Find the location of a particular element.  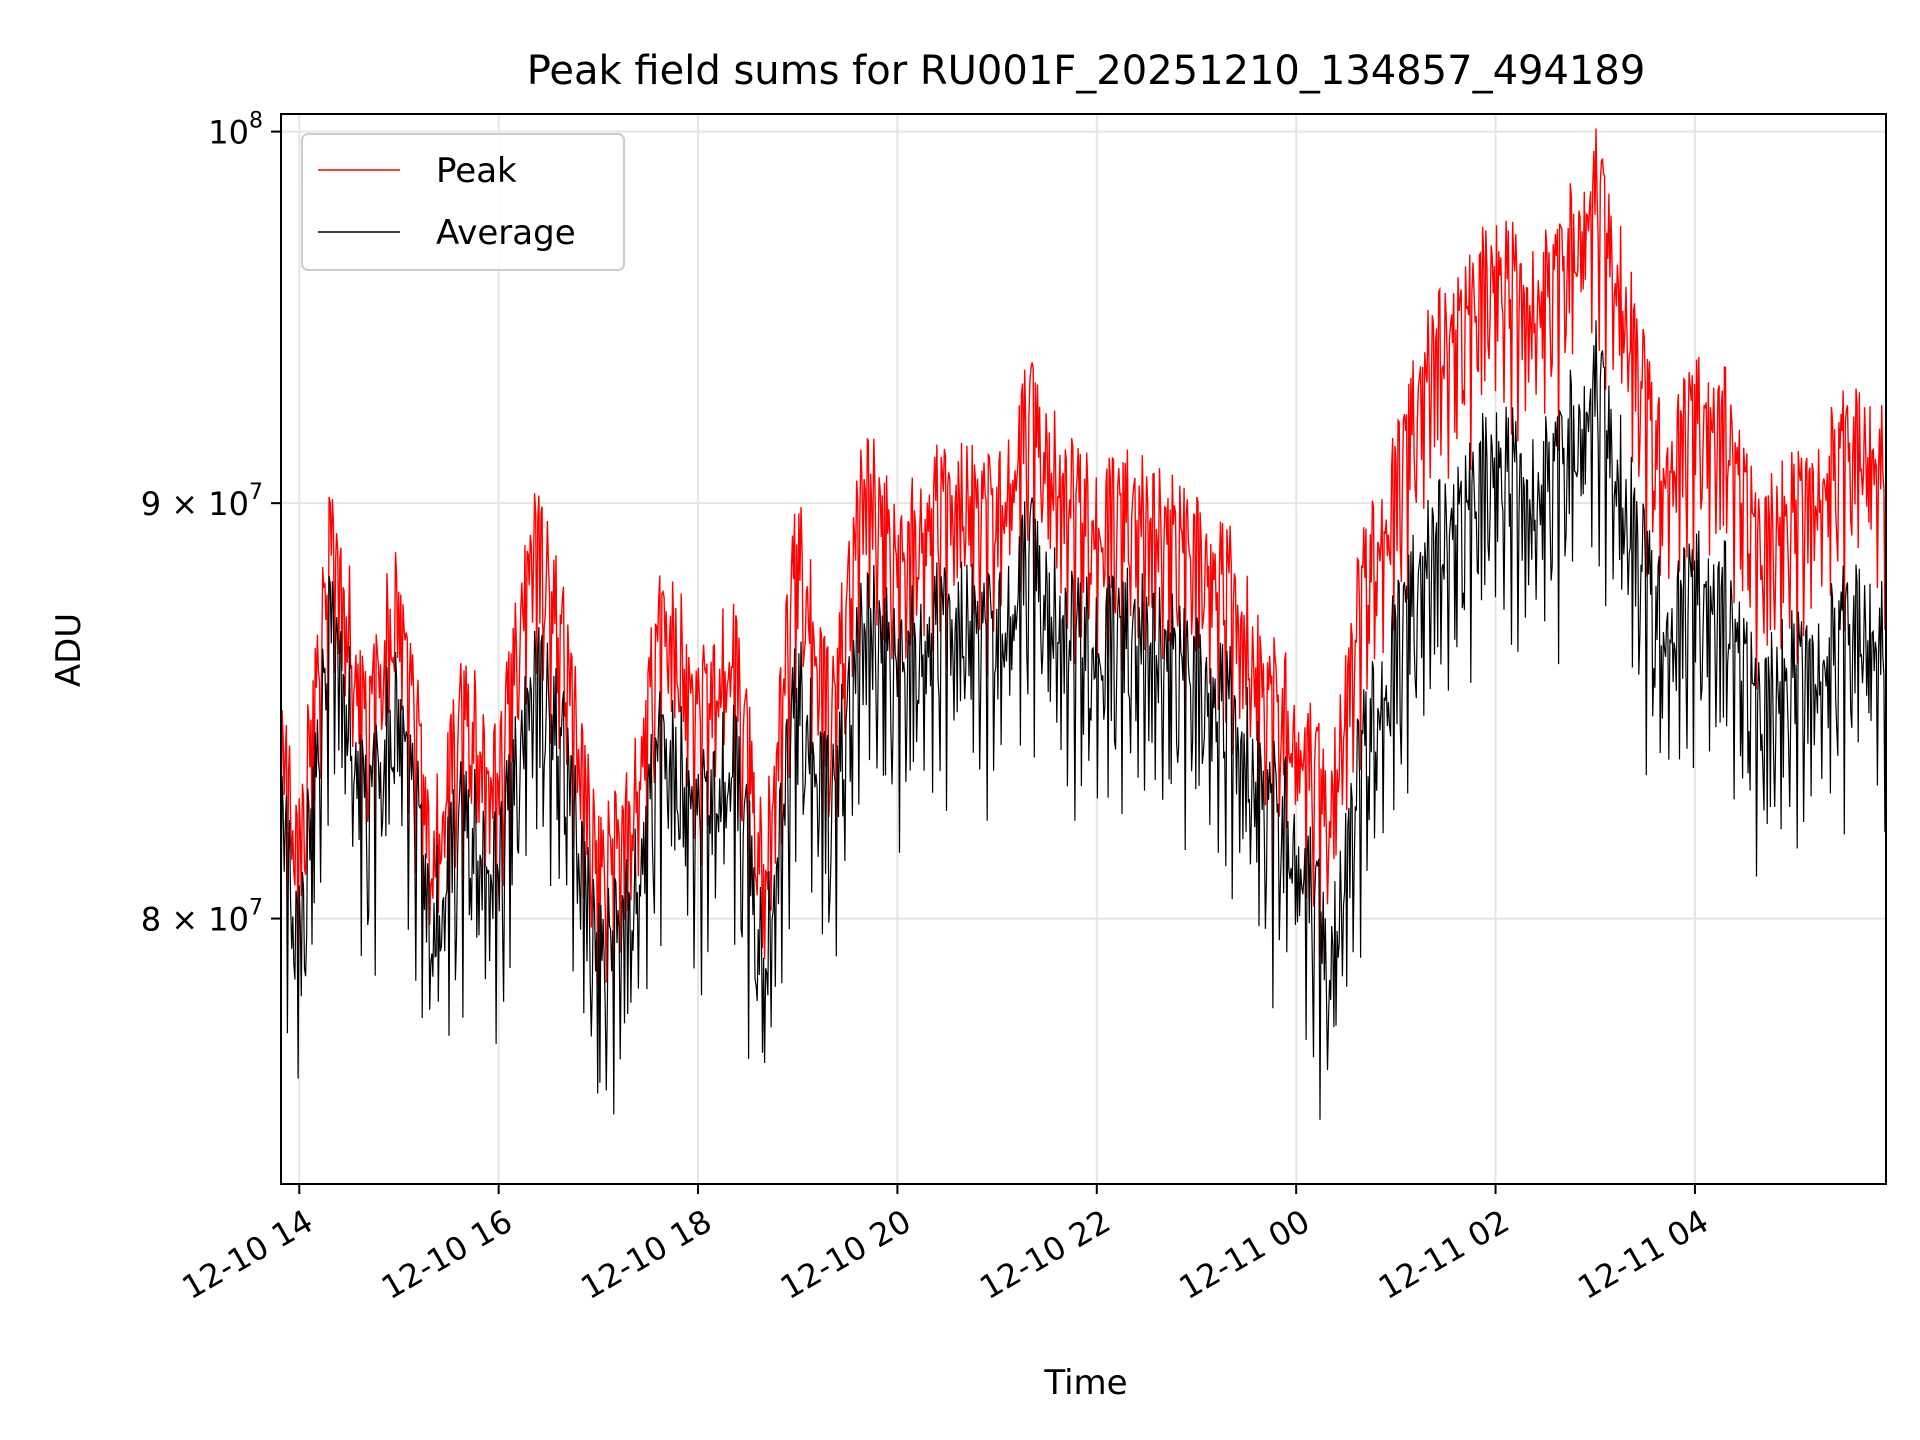

legend: Peak Average is located at coordinates (463, 202).